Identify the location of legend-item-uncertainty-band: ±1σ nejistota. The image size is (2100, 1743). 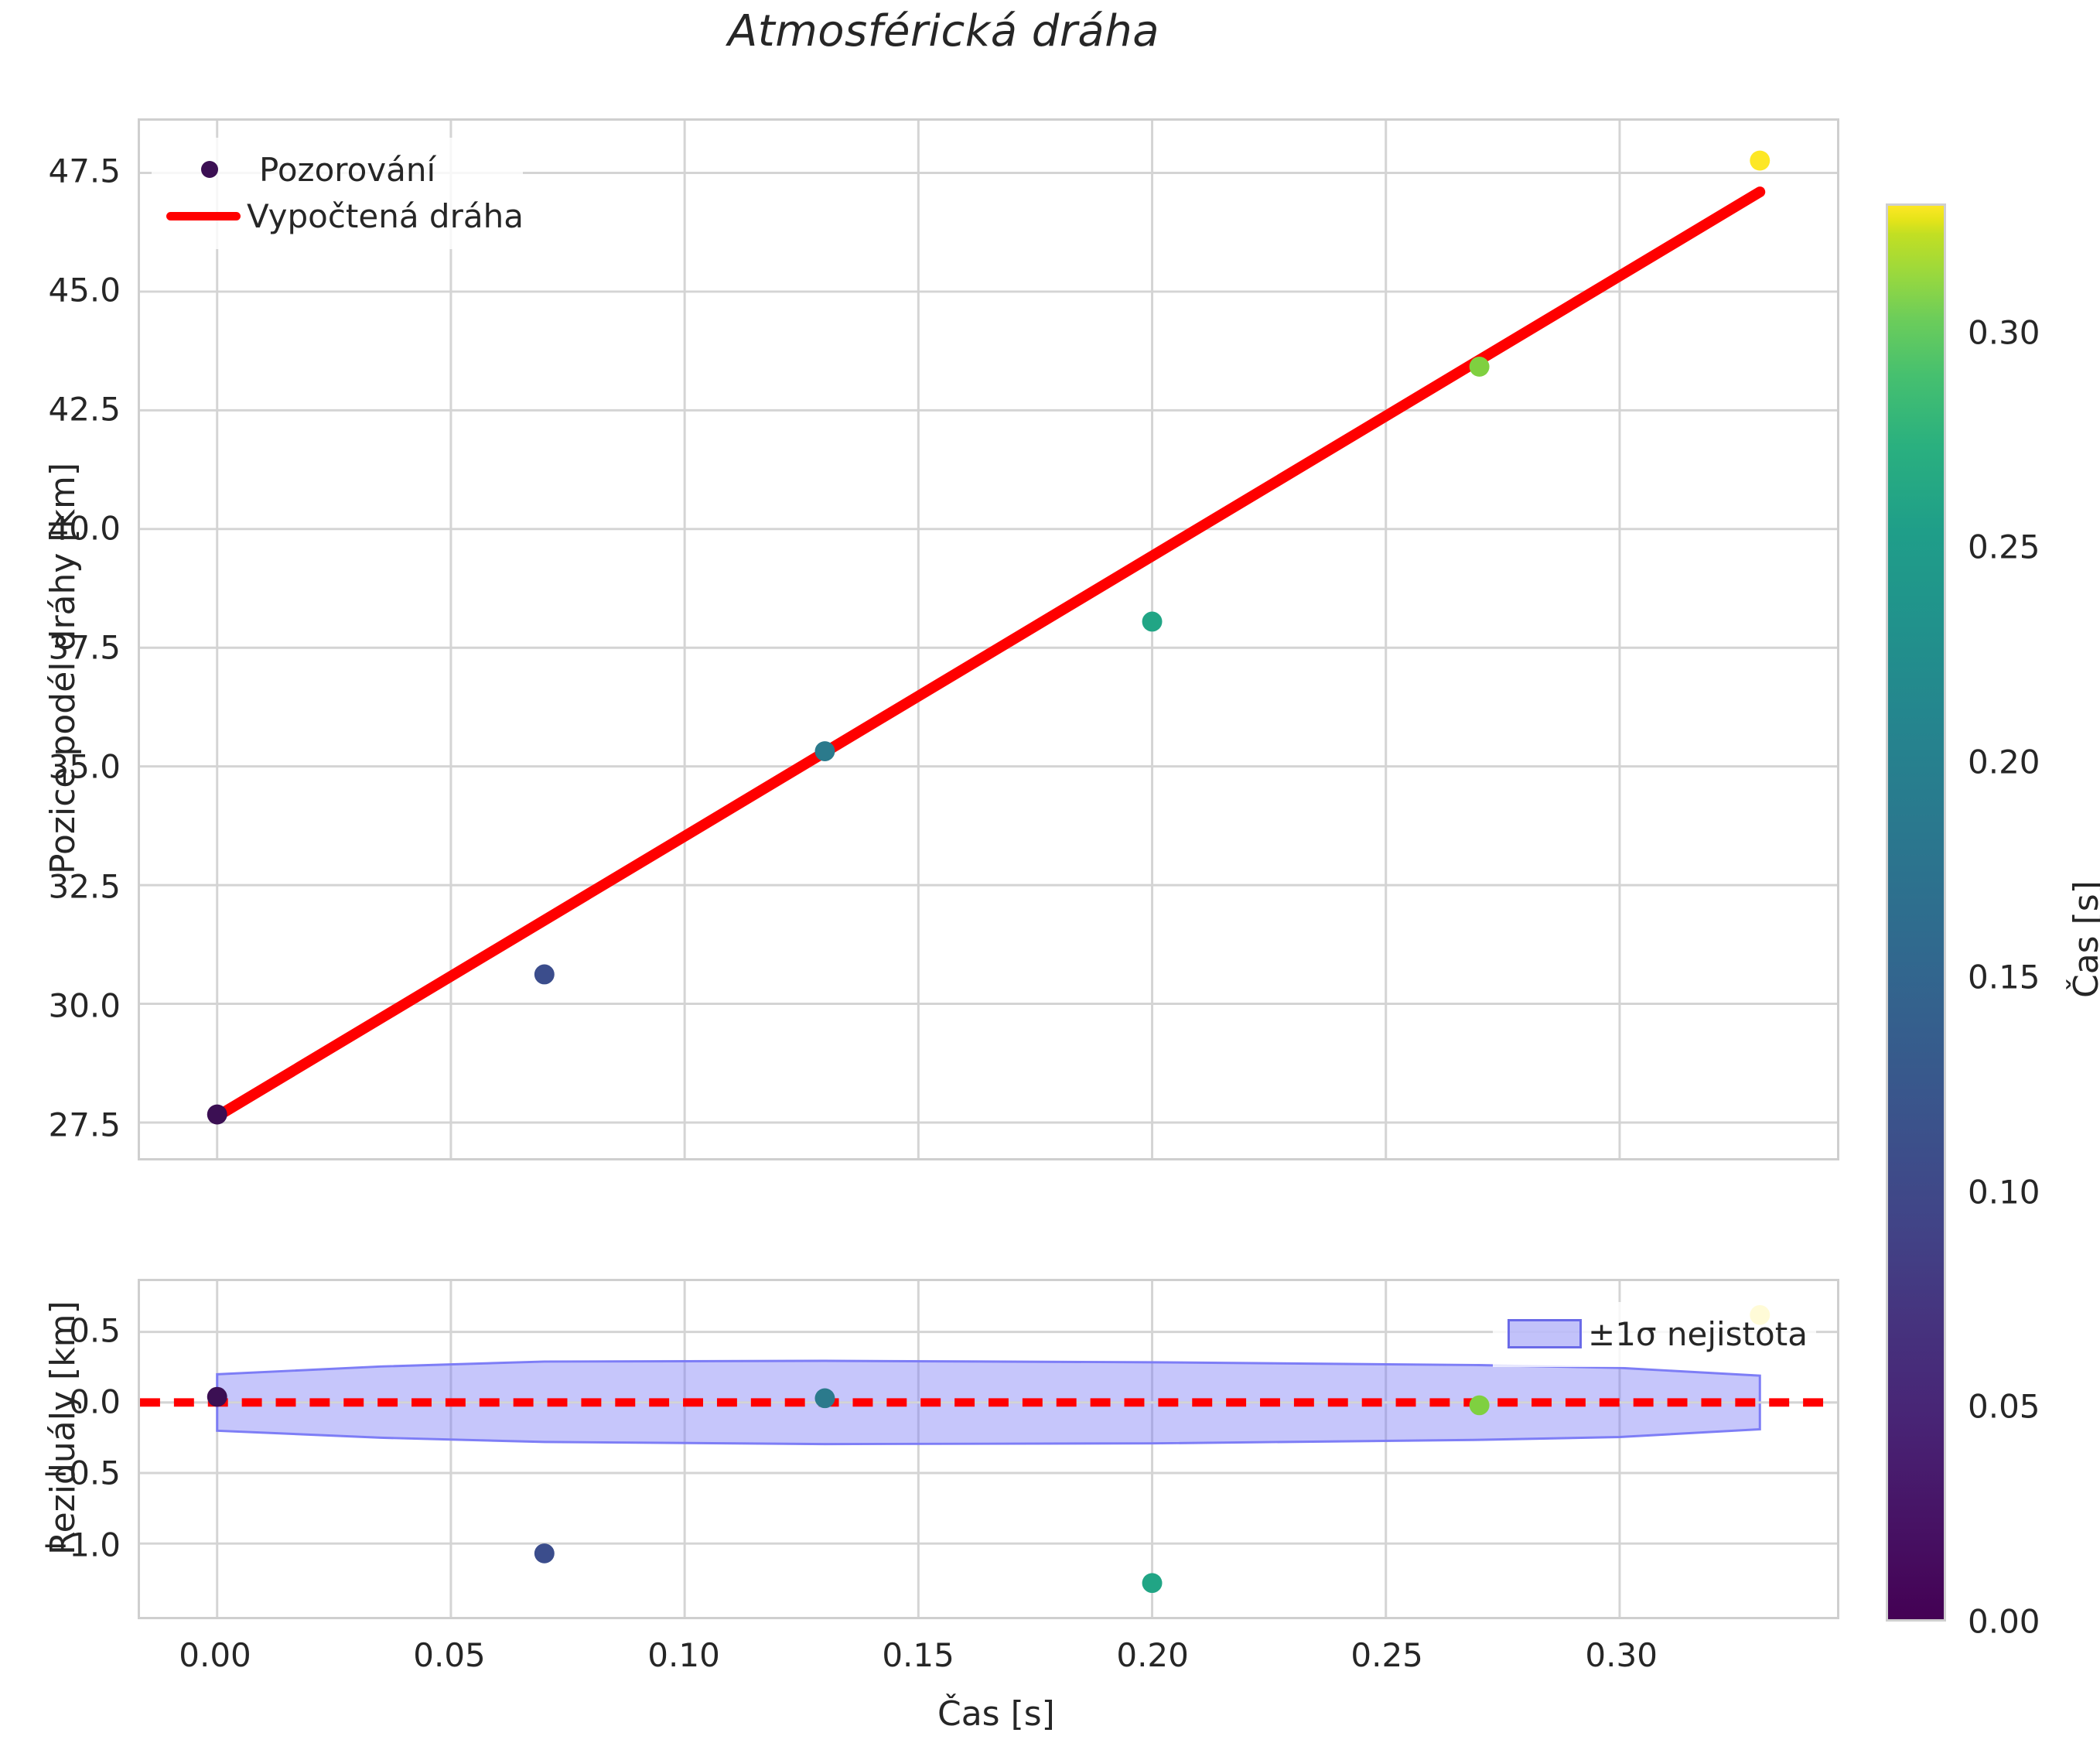
(1658, 1334).